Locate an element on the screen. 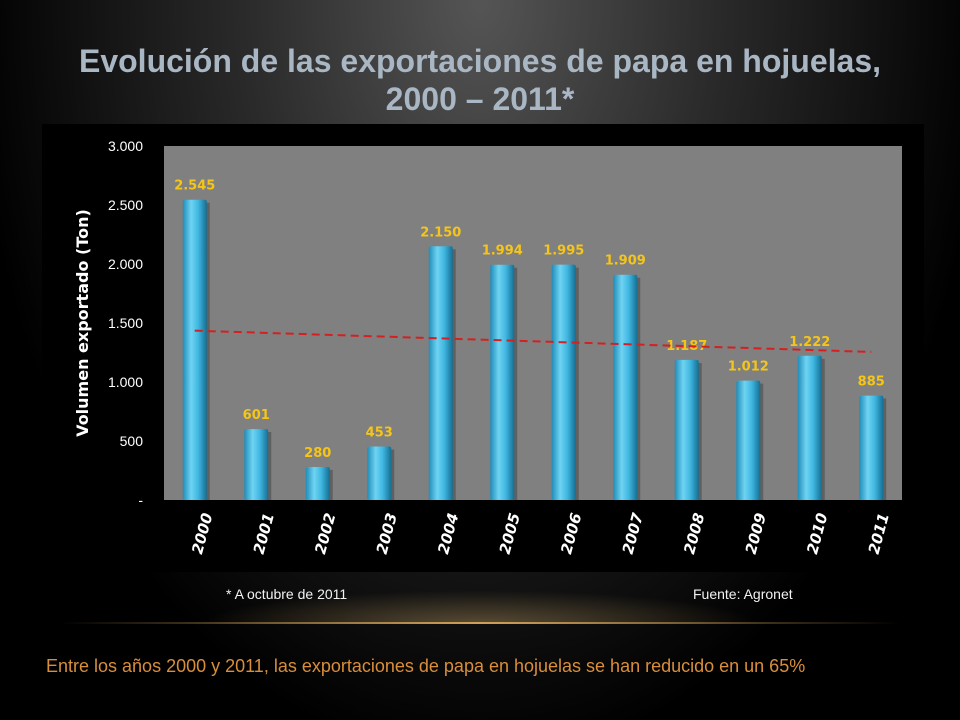 This screenshot has width=960, height=720. x-tick-label: 2011 is located at coordinates (879, 533).